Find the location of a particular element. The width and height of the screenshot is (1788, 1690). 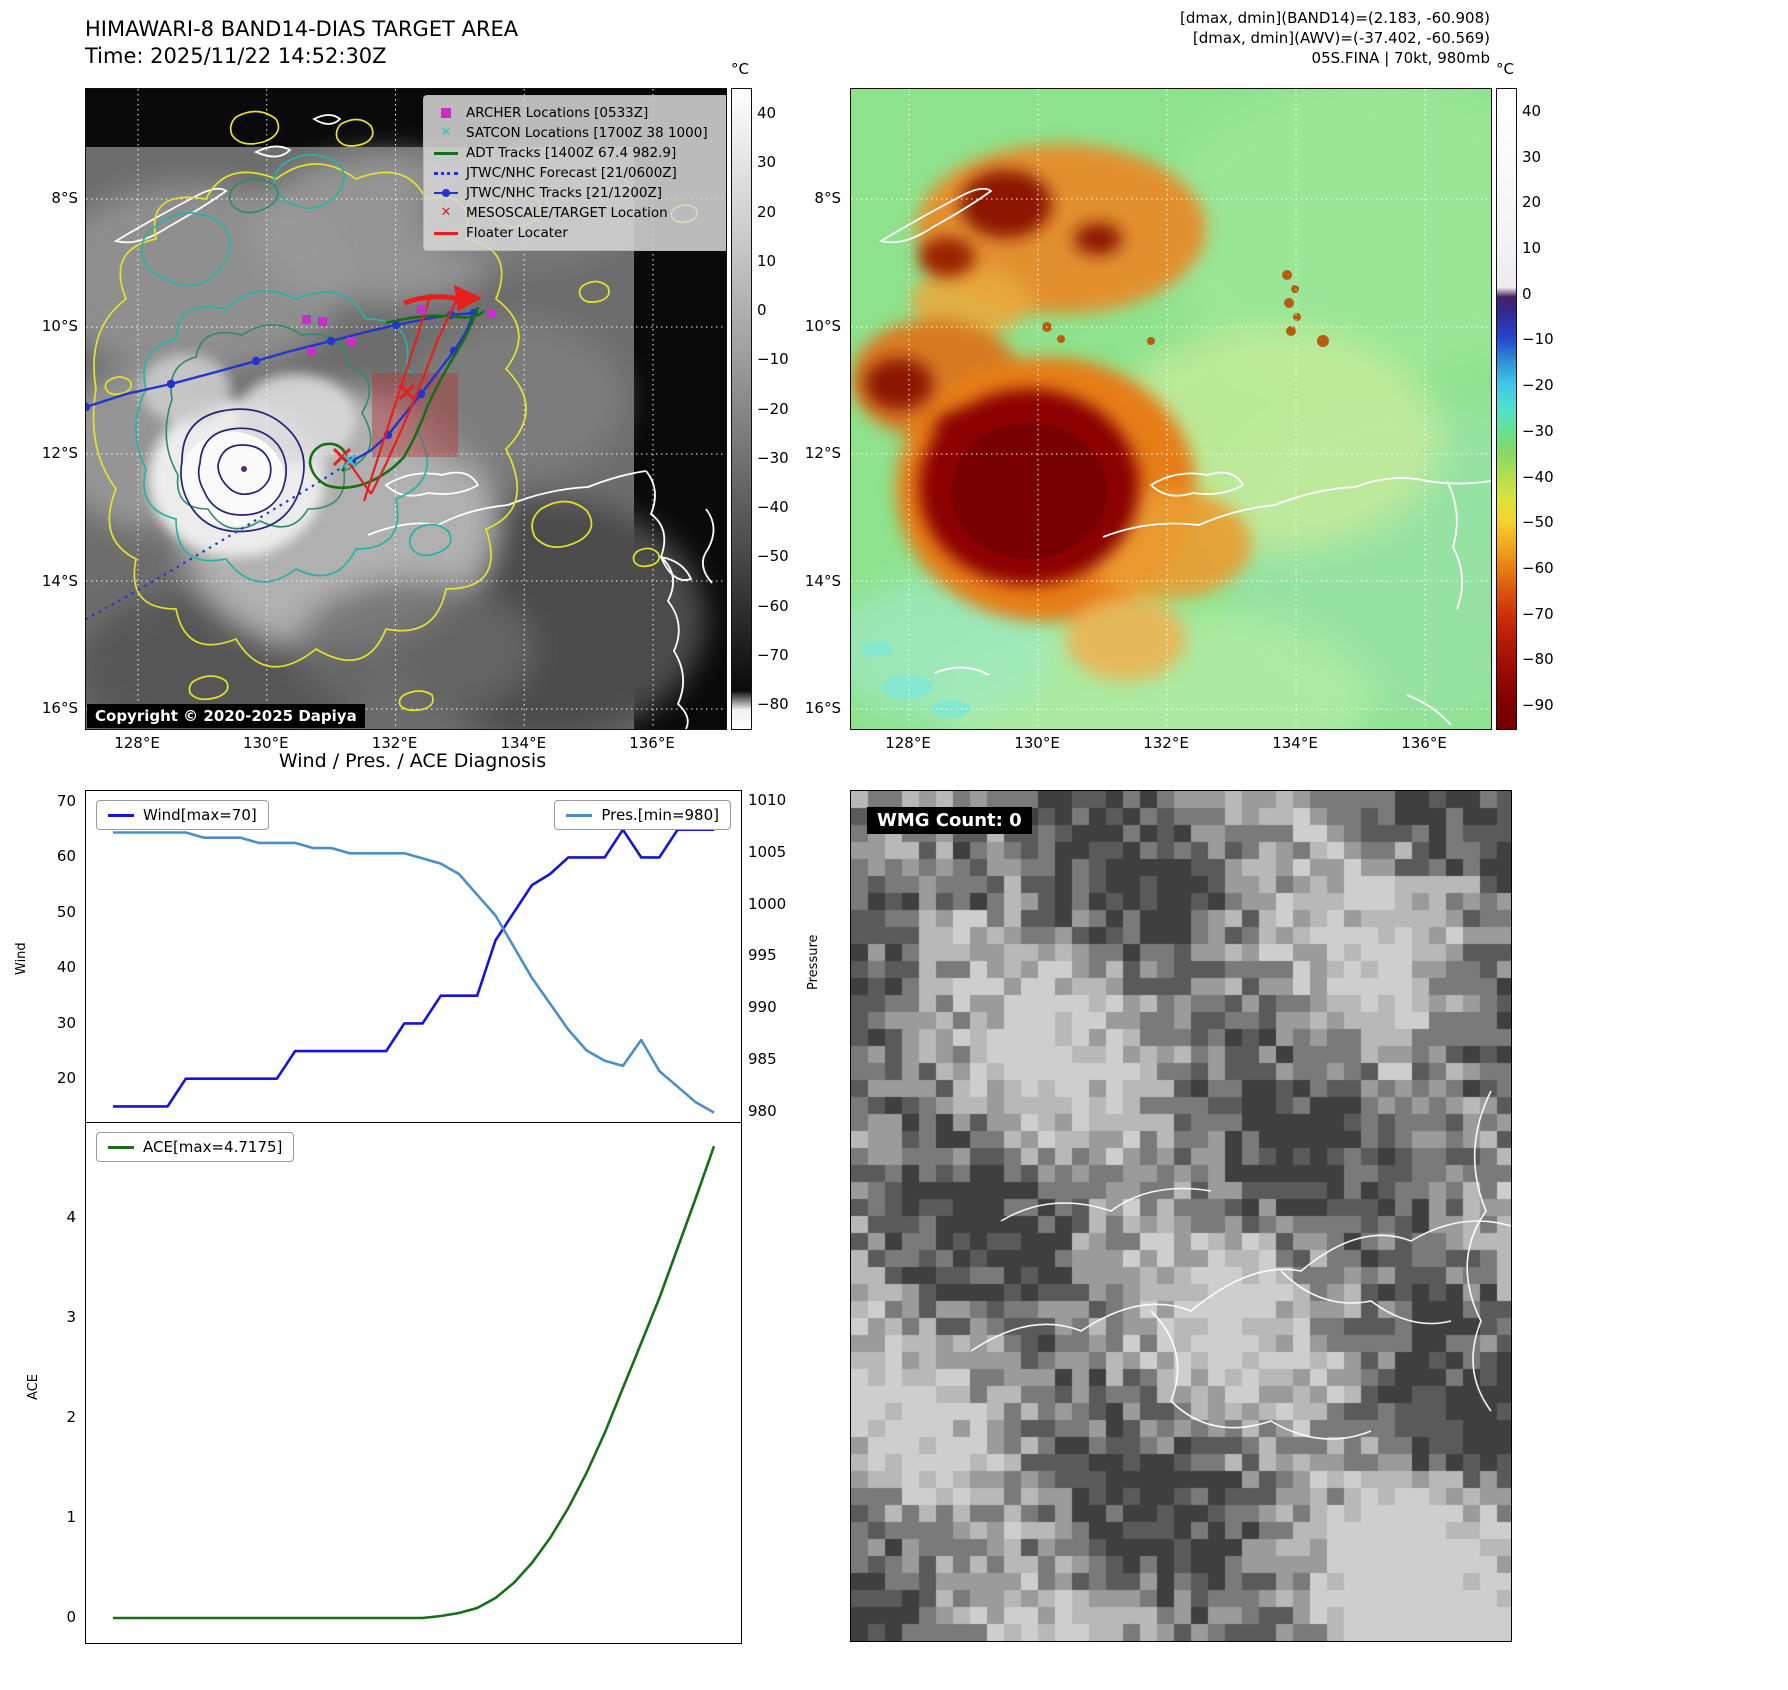

diagnosis-title: Wind / Pres. / ACE Diagnosis is located at coordinates (412, 761).